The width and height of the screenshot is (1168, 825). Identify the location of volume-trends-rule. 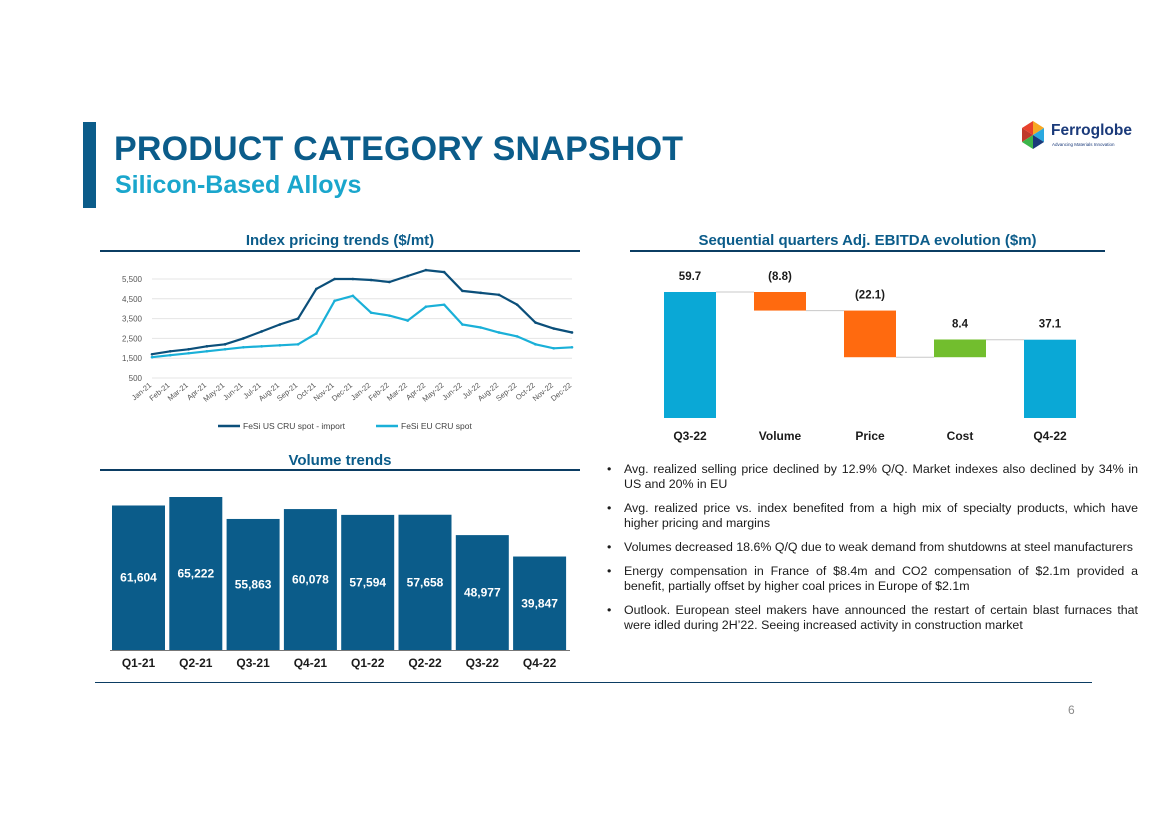
(340, 470).